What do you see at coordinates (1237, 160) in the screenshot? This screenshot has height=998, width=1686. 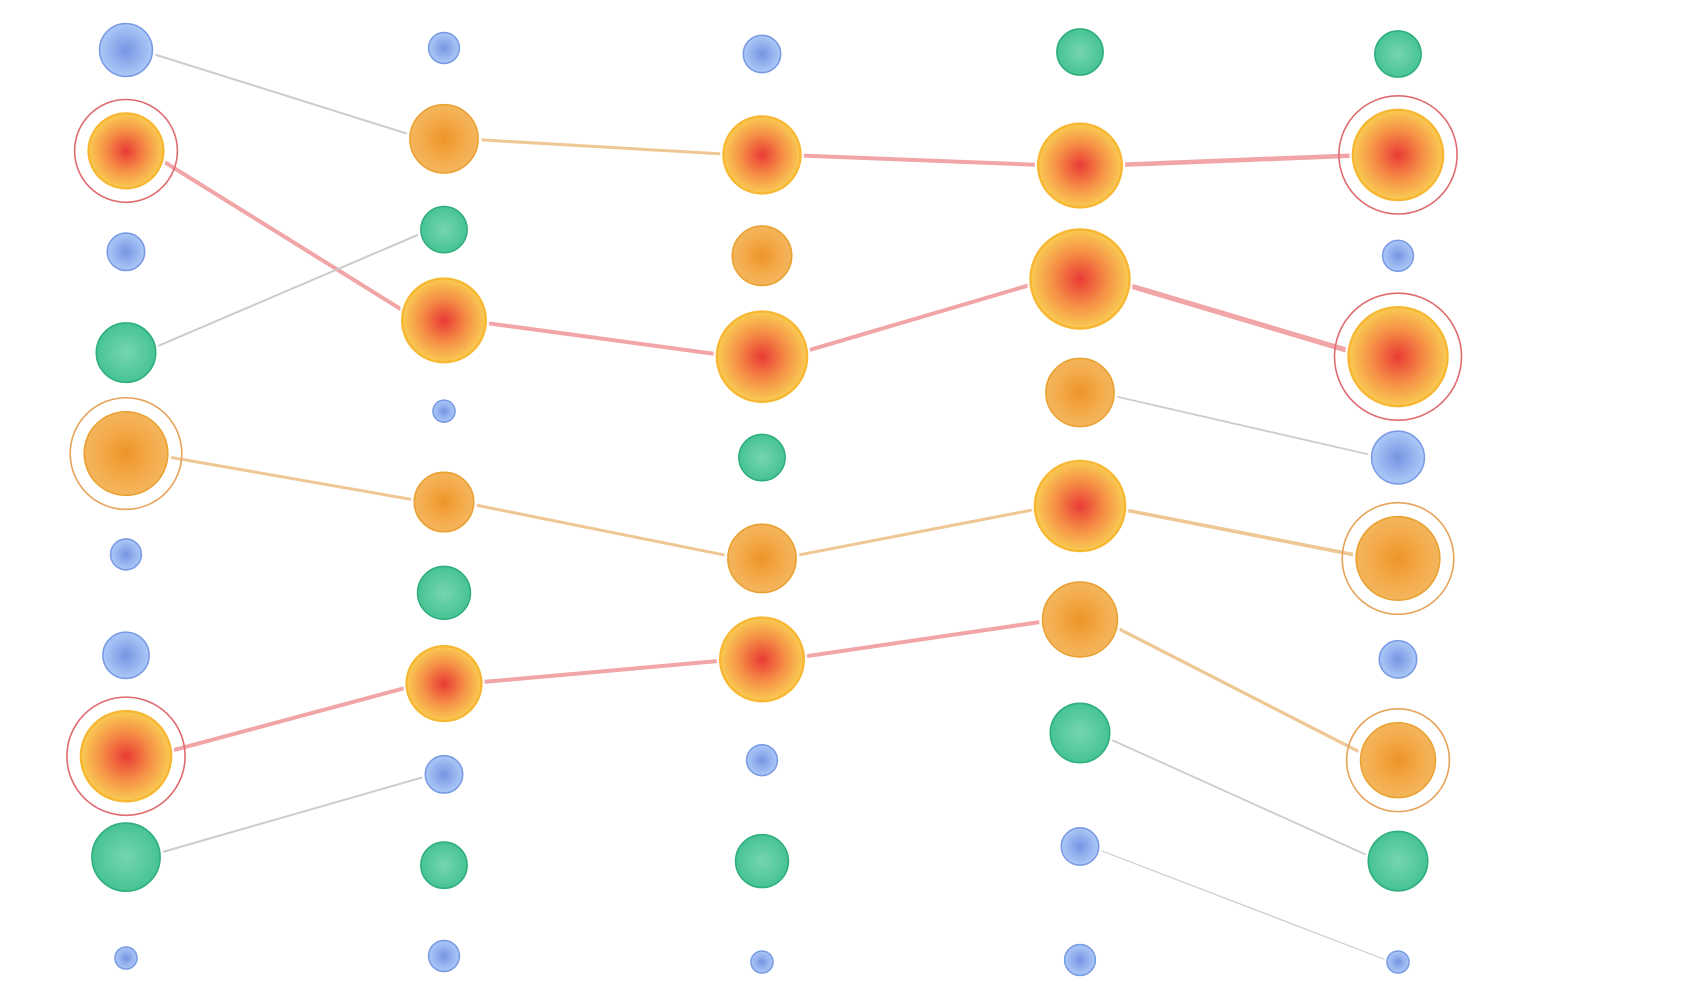 I see `edge-l4-n2-l5-n2` at bounding box center [1237, 160].